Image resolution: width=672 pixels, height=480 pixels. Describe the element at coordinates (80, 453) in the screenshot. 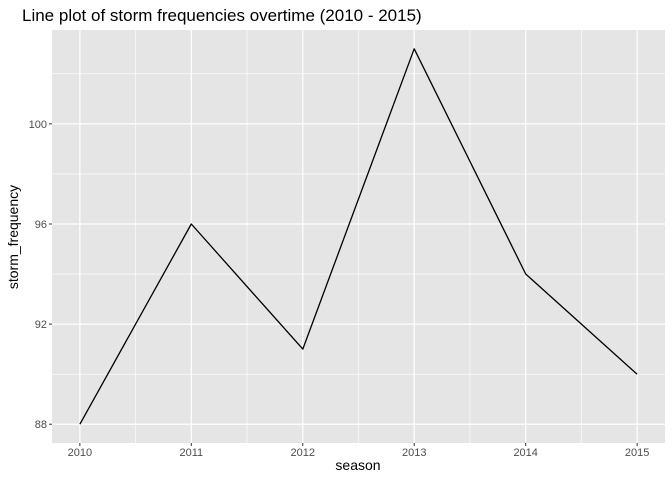

I see `x-tick-label: 2010` at that location.